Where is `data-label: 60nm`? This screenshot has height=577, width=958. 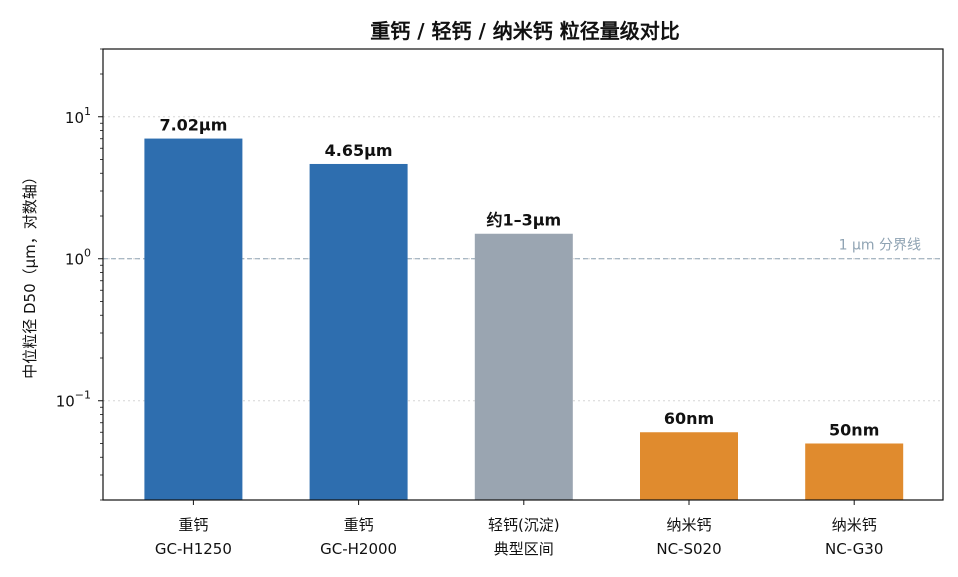 data-label: 60nm is located at coordinates (689, 418).